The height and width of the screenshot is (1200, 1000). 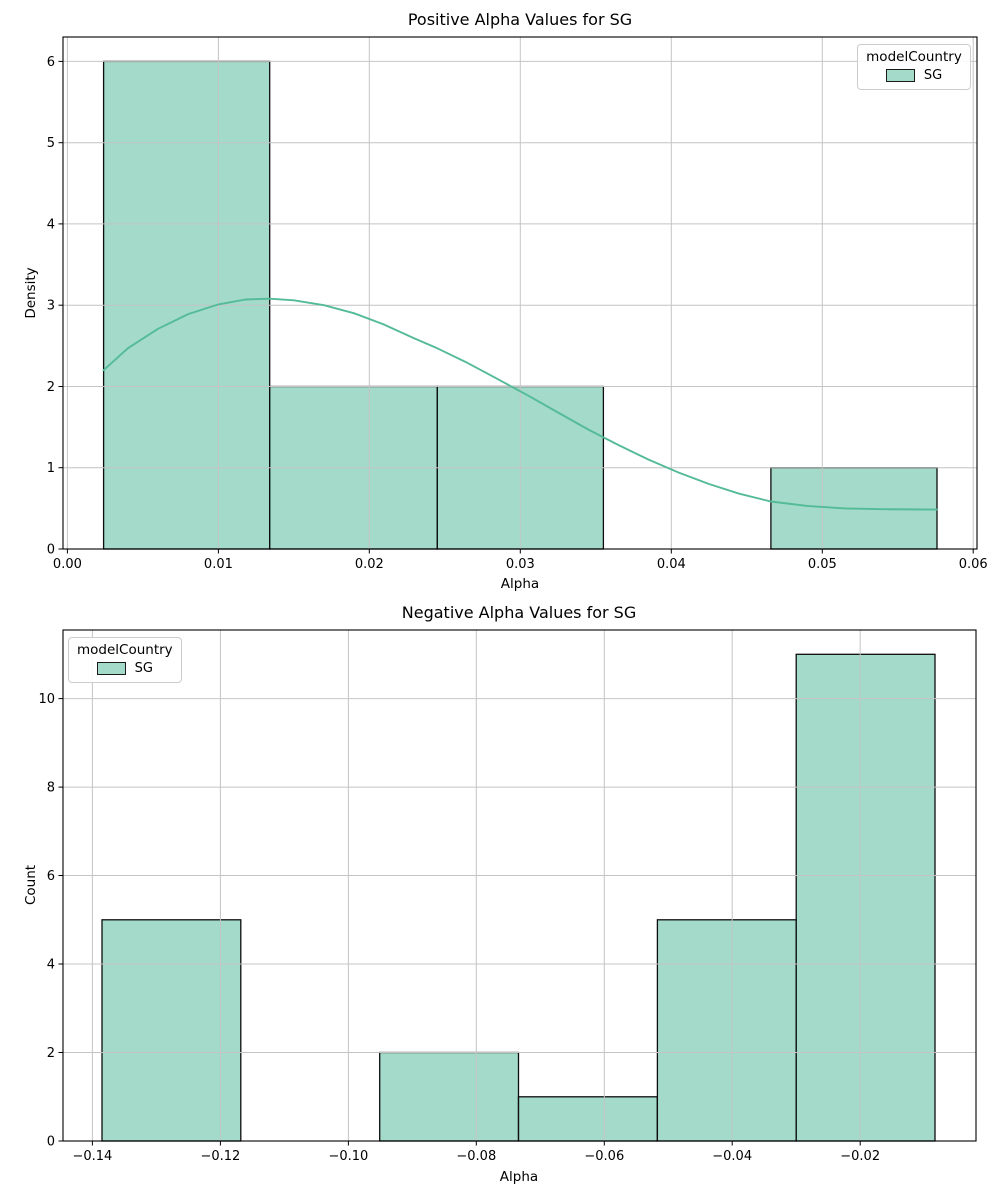 What do you see at coordinates (369, 564) in the screenshot?
I see `x-tick-label: 0.02` at bounding box center [369, 564].